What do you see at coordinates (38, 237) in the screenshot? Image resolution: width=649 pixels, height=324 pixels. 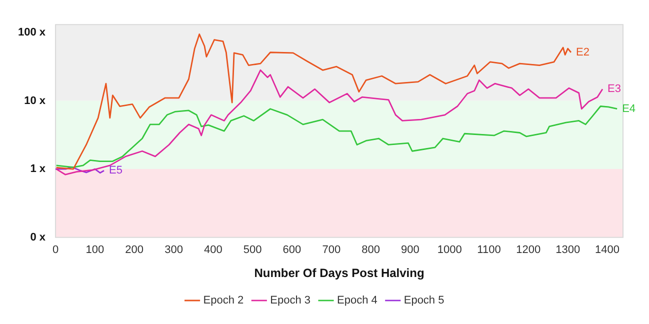 I see `y-tick-label: 0 x` at bounding box center [38, 237].